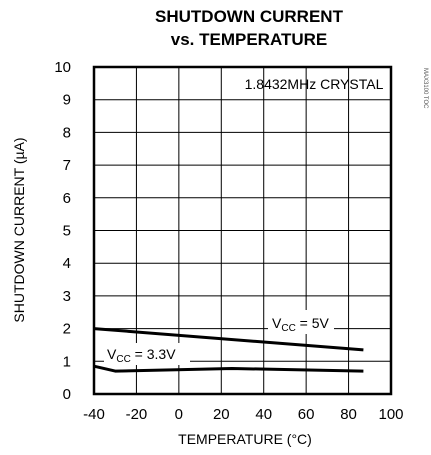 This screenshot has height=455, width=431. I want to click on svg-text: VCC = 3.3V, so click(141, 355).